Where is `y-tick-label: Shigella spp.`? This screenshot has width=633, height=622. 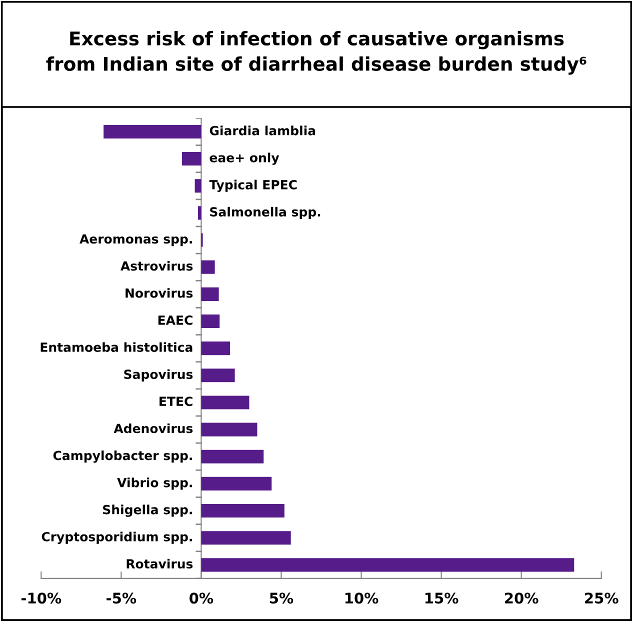
y-tick-label: Shigella spp. is located at coordinates (147, 510).